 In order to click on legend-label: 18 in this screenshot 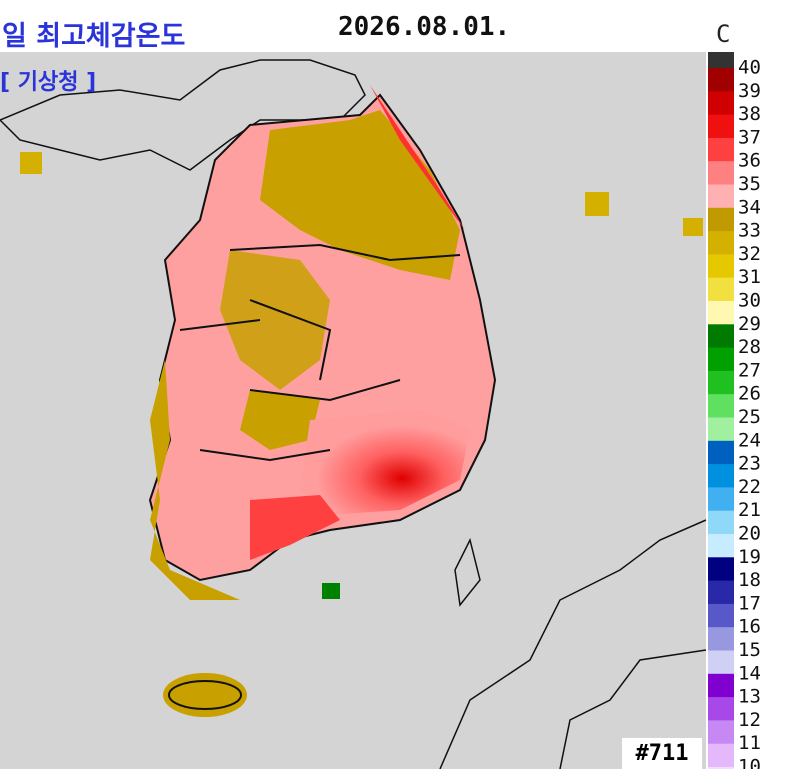, I will do `click(749, 580)`.